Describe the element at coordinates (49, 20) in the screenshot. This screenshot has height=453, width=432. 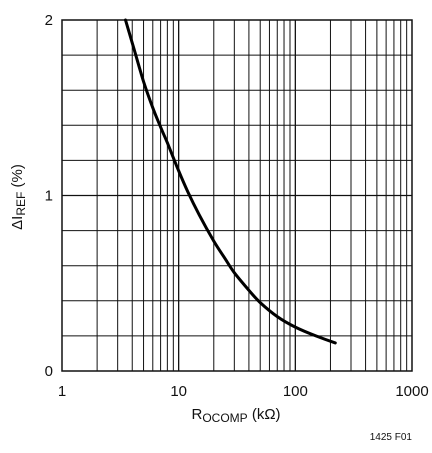
I see `y-tick-label: 2` at that location.